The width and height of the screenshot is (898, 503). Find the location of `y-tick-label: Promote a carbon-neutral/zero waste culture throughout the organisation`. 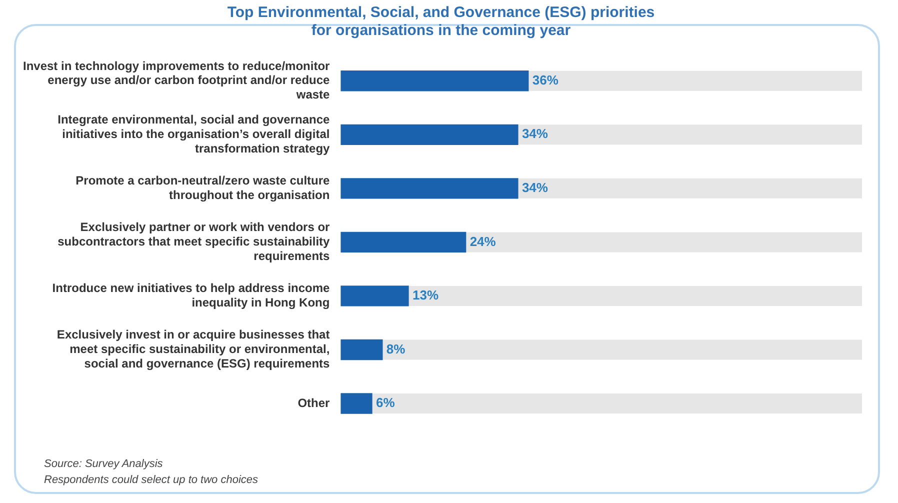

y-tick-label: Promote a carbon-neutral/zero waste culture throughout the organisation is located at coordinates (203, 188).